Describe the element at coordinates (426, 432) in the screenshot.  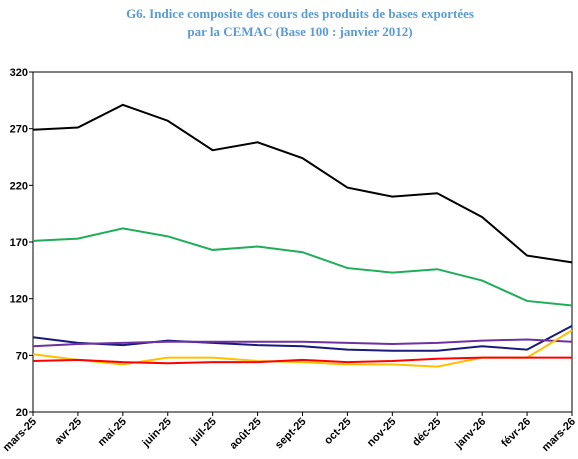
I see `x-tick-label: déc-25` at that location.